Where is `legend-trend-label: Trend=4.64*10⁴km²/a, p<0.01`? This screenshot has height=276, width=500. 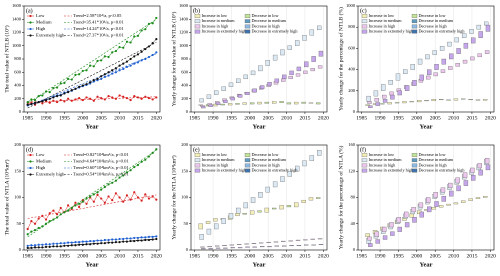
legend-trend-label: Trend=4.64*10⁴km²/a, p<0.01 is located at coordinates (101, 162).